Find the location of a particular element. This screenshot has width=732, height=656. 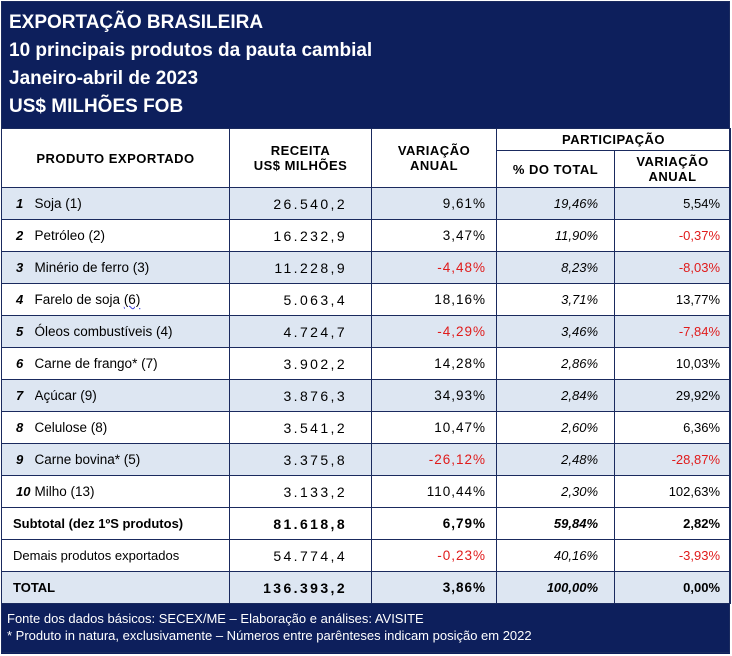

row-variacao: 34,93% is located at coordinates (434, 395).